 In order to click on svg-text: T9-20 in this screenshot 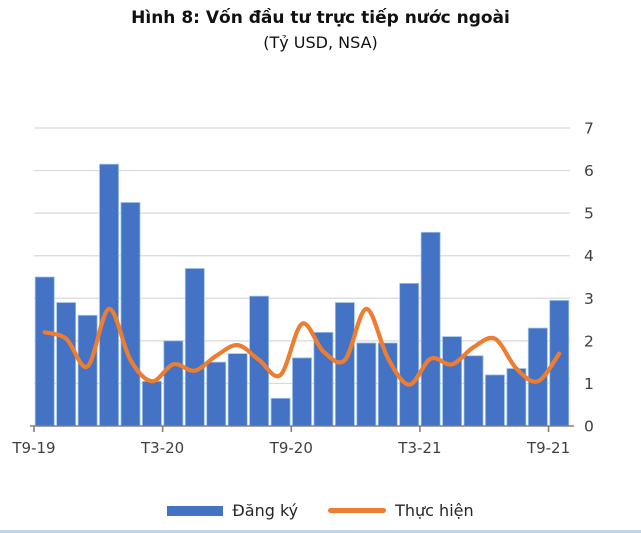, I will do `click(291, 448)`.